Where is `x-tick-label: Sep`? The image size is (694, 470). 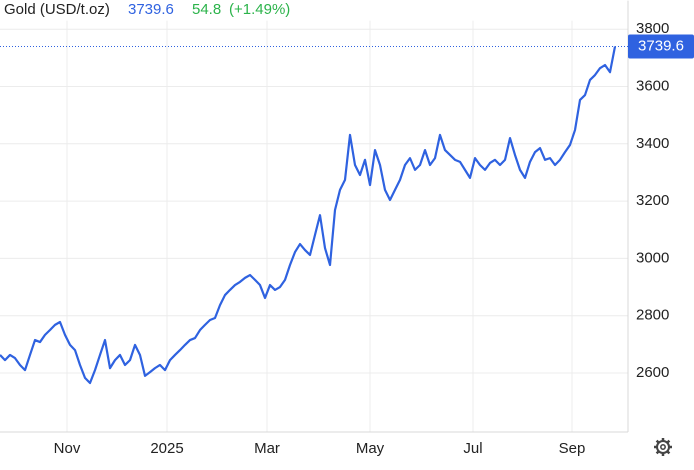
x-tick-label: Sep is located at coordinates (572, 448).